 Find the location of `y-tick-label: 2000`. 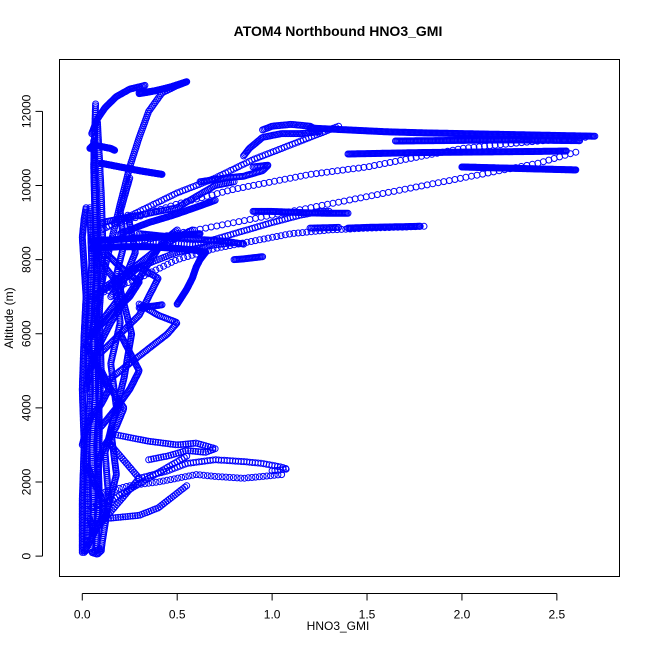

y-tick-label: 2000 is located at coordinates (27, 481).